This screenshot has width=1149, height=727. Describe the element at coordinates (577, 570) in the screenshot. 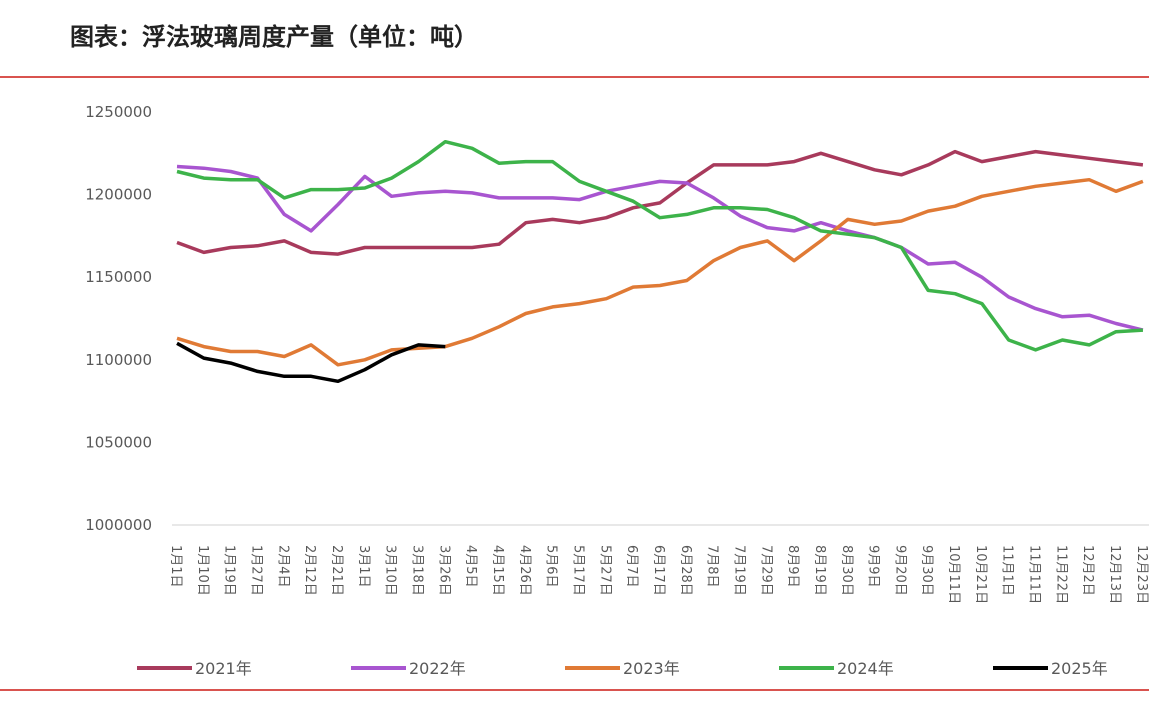

I see `x-tick-label: 5月17日` at that location.